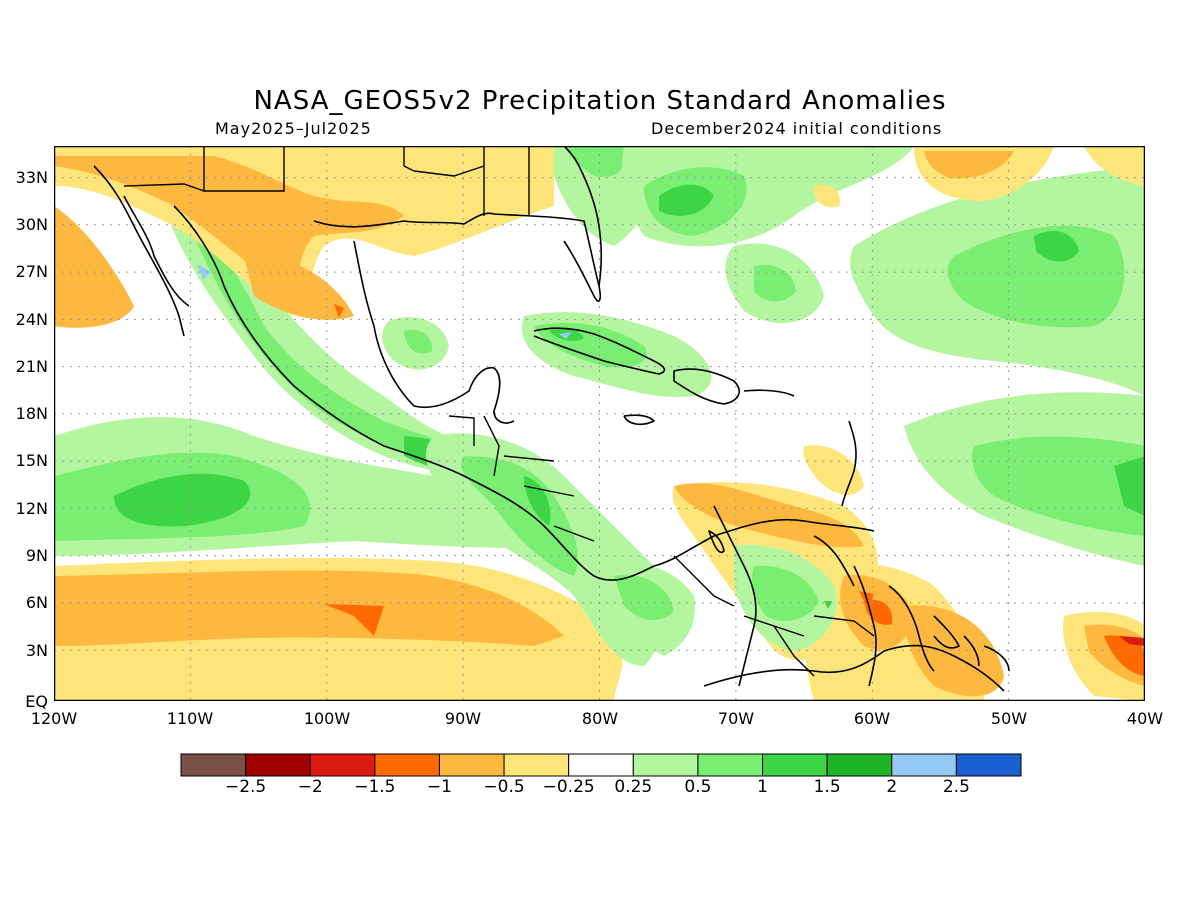 This screenshot has width=1200, height=900. What do you see at coordinates (31, 177) in the screenshot?
I see `lat-label: 33N` at bounding box center [31, 177].